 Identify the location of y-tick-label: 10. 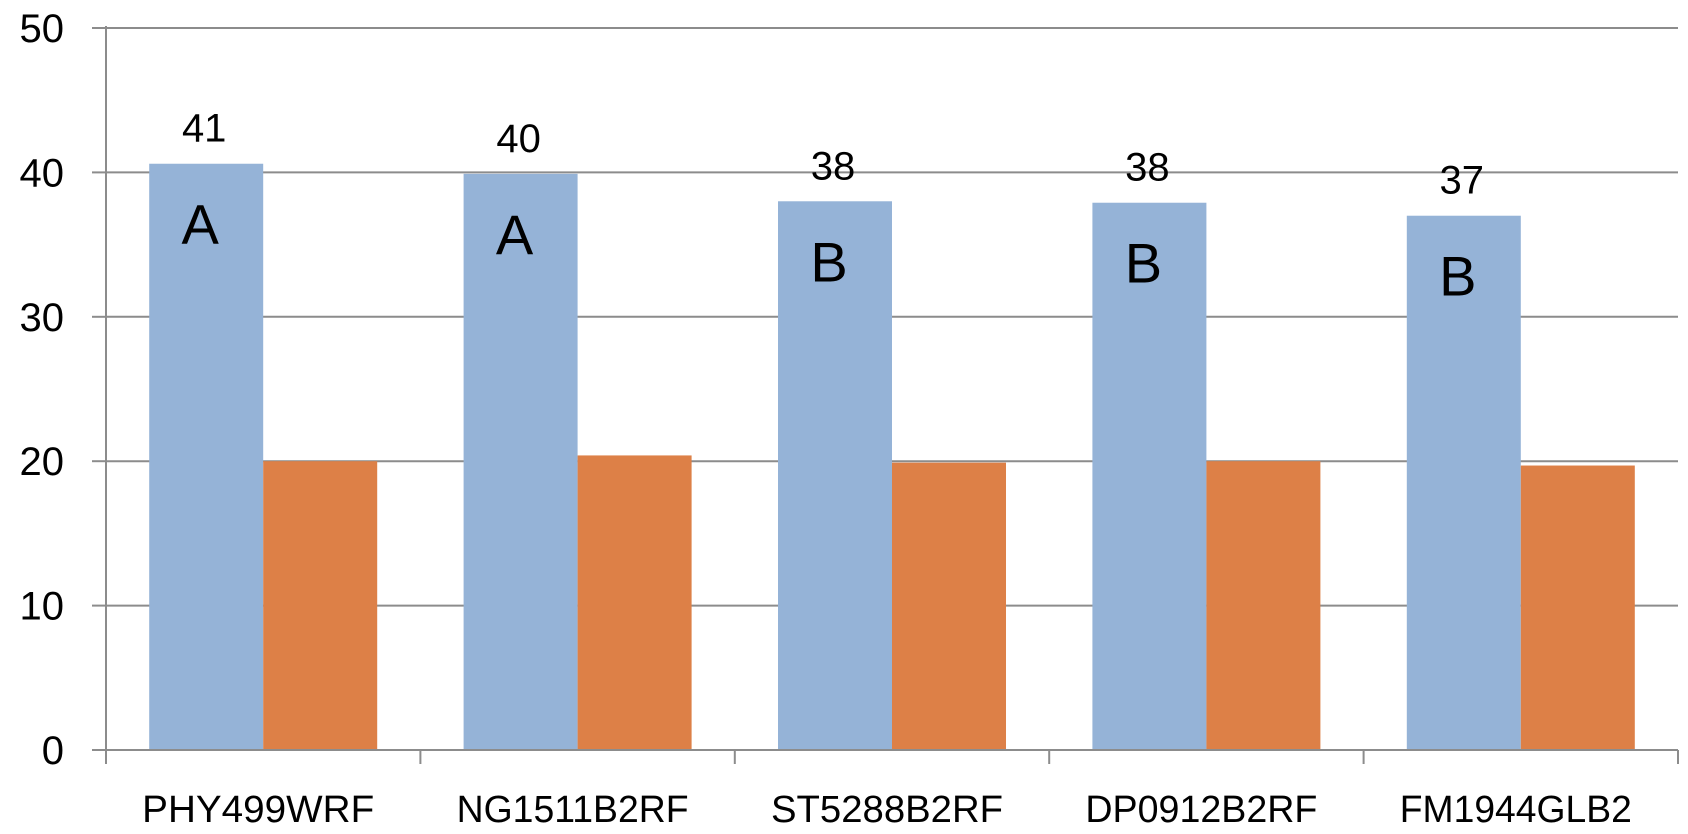
(42, 607).